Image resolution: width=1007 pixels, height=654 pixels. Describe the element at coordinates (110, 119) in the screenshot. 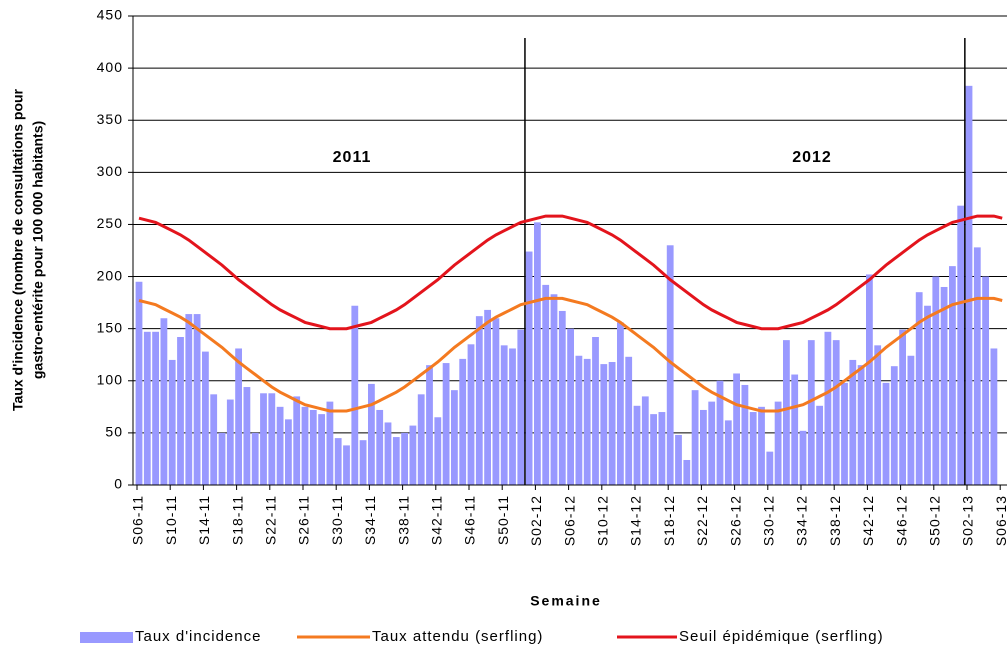

I see `y-tick-label: 350` at that location.